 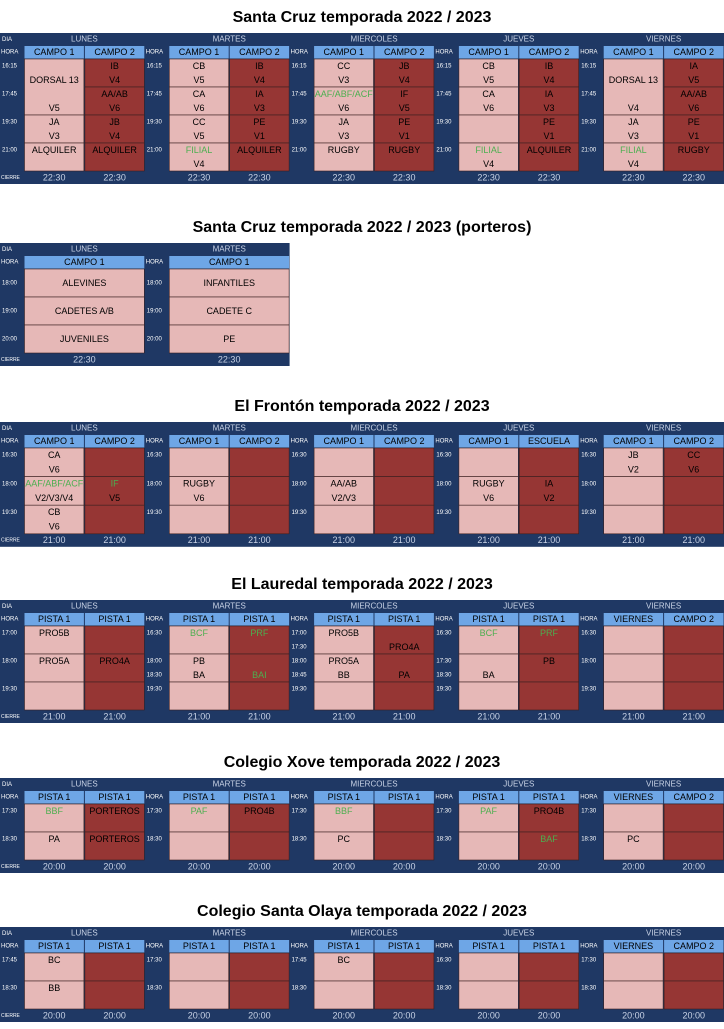 What do you see at coordinates (633, 80) in the screenshot?
I see `cell-text: DORSAL 13` at bounding box center [633, 80].